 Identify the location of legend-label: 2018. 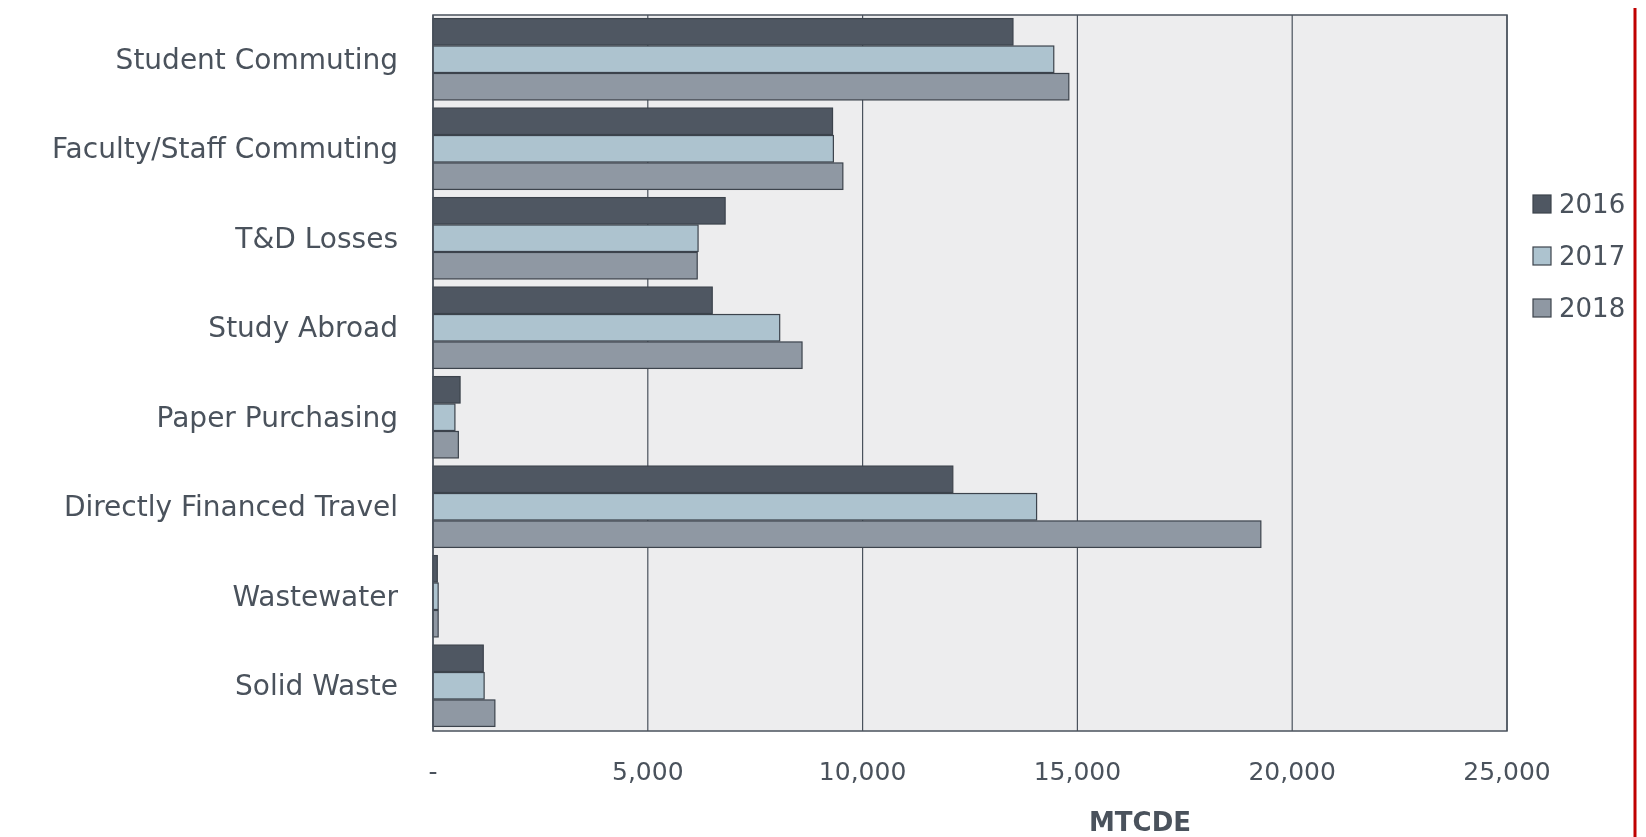
(1592, 308).